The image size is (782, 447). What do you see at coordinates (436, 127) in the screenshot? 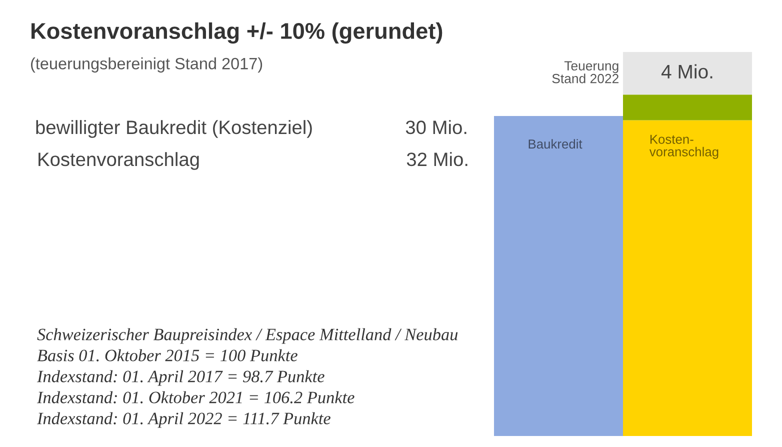
I see `text: 30 Mio.` at bounding box center [436, 127].